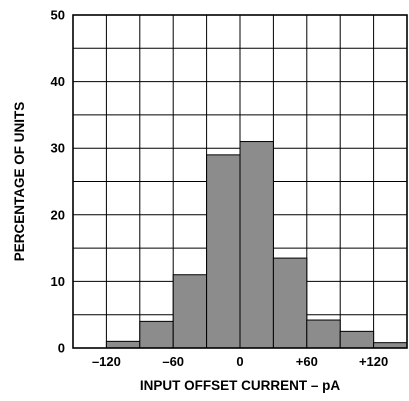  Describe the element at coordinates (58, 15) in the screenshot. I see `y-tick-label: 50` at that location.